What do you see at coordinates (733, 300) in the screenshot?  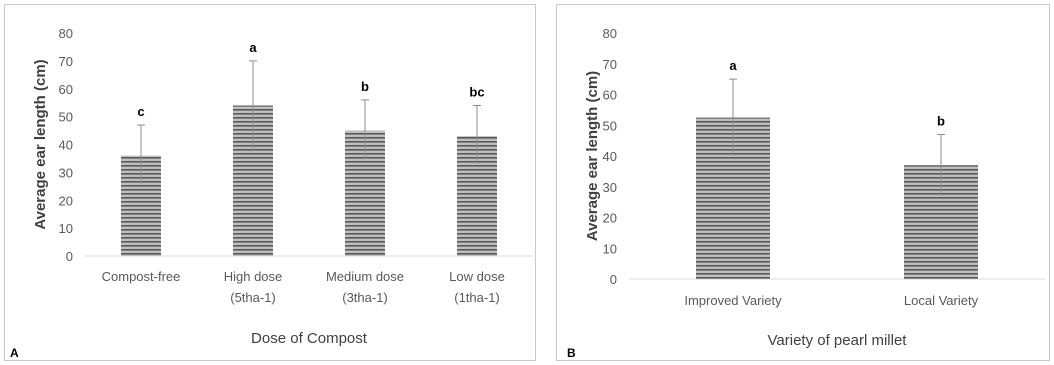 I see `x-tick-label: Improved Variety` at bounding box center [733, 300].